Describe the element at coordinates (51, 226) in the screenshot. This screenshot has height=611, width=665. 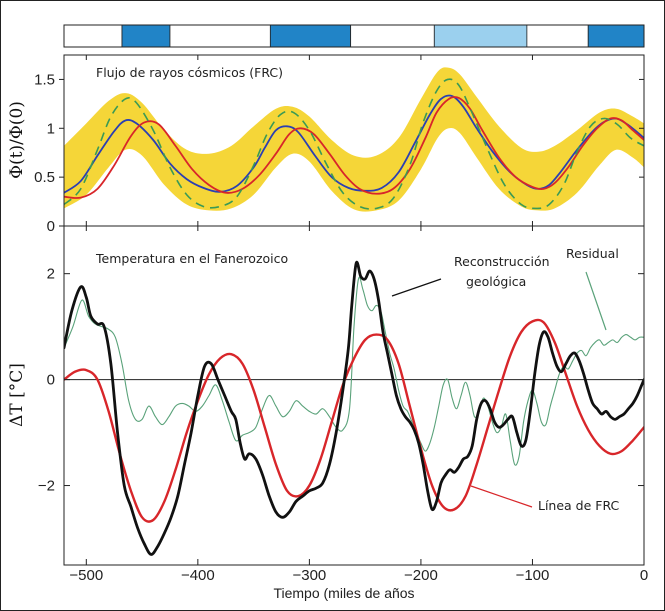
I see `flux-ytick-label: 0` at that location.